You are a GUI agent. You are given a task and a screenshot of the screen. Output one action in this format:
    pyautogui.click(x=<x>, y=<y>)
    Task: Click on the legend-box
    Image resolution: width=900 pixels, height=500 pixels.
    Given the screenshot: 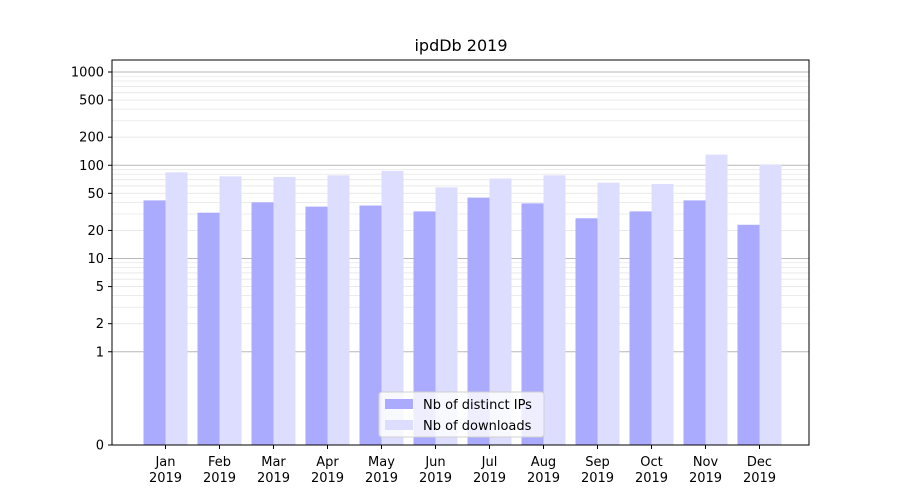 What is the action you would take?
    pyautogui.click(x=461, y=414)
    